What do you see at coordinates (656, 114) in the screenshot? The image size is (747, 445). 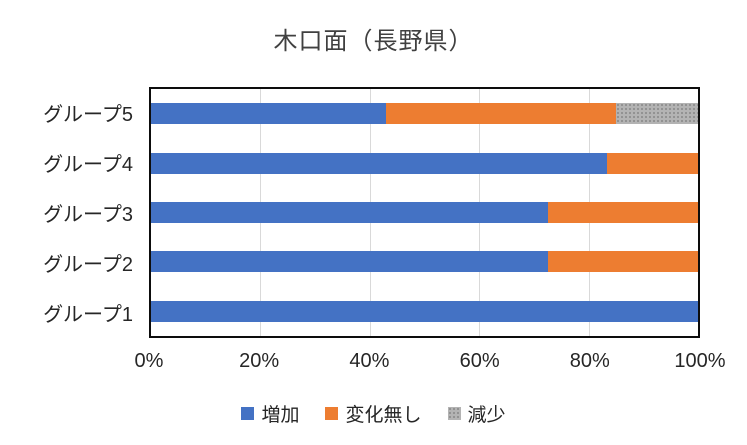 I see `bar-segment-減少` at bounding box center [656, 114].